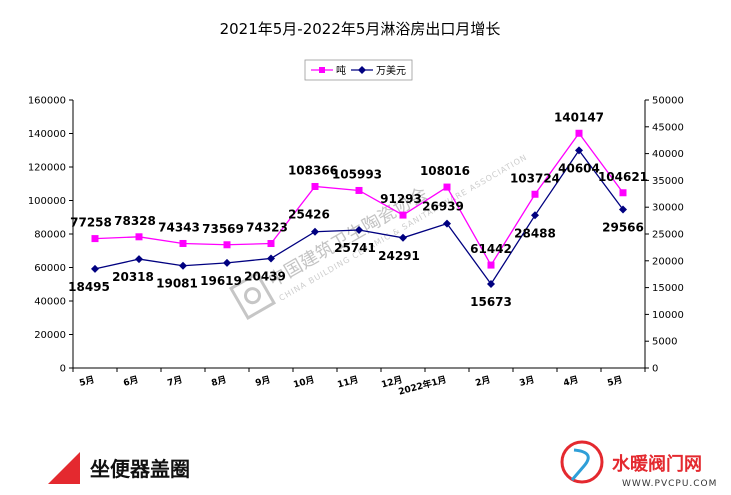 The image size is (731, 495). I want to click on footer: 坐便器盖圈, so click(119, 468).